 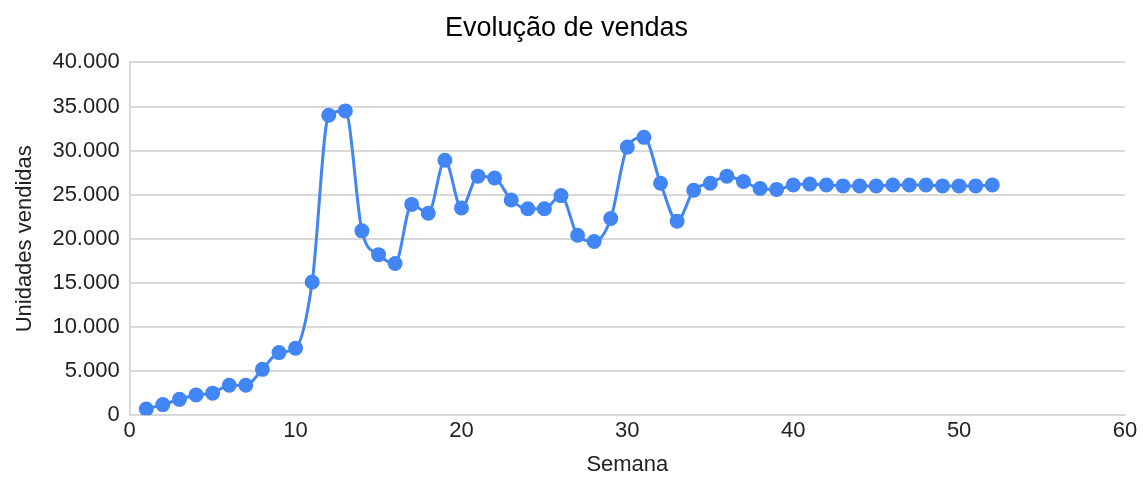 I want to click on y-axis-title: Unidades vendidas, so click(x=24, y=239).